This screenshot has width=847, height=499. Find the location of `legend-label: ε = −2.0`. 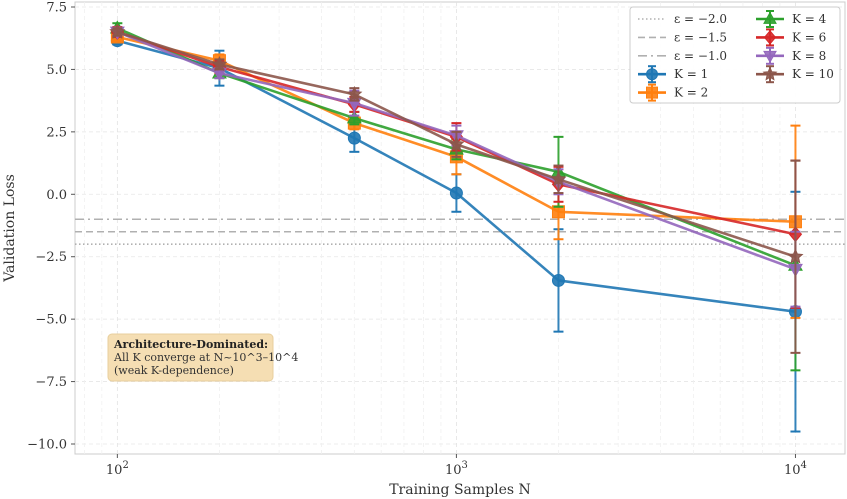

legend-label: ε = −2.0 is located at coordinates (700, 19).